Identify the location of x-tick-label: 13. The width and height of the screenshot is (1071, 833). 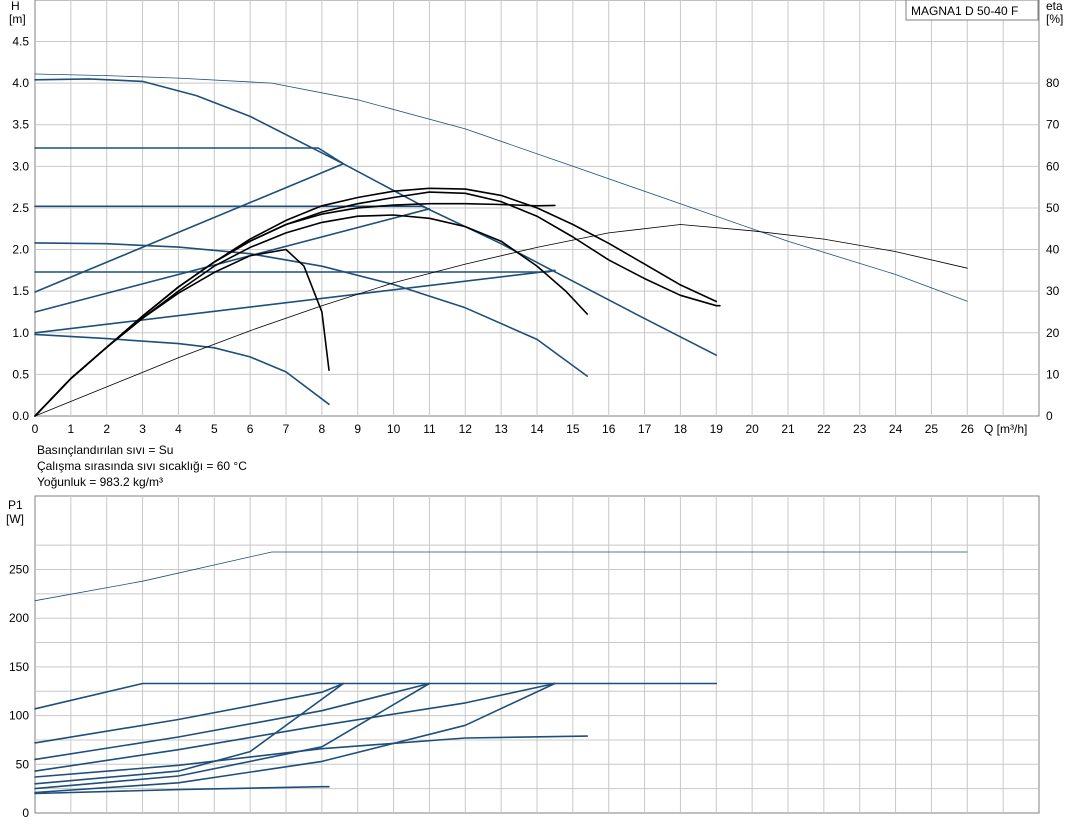
(501, 429).